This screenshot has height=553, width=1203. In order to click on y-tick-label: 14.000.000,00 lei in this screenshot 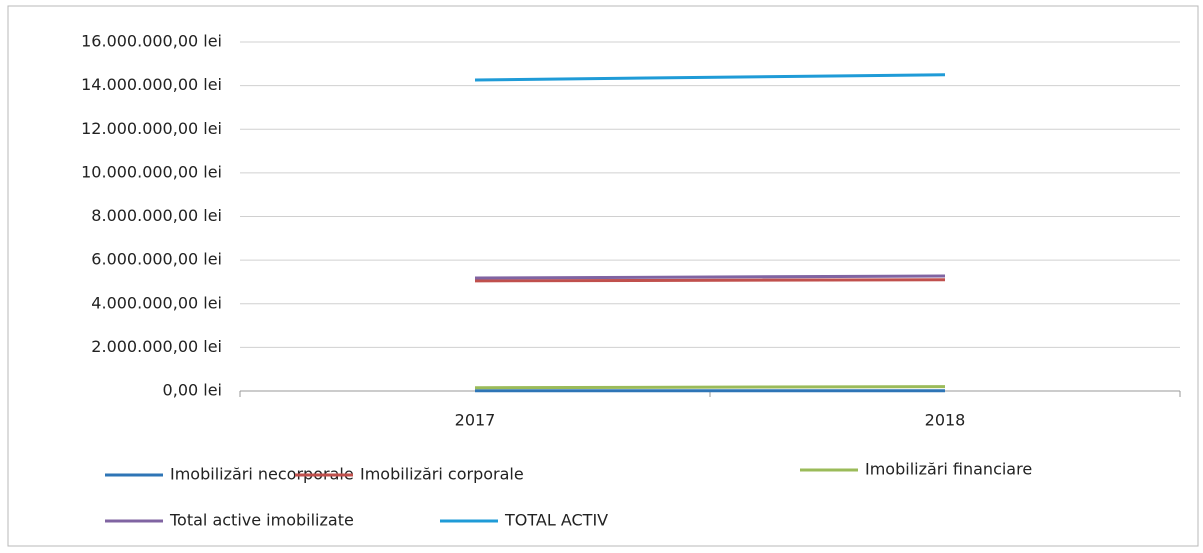, I will do `click(151, 84)`.